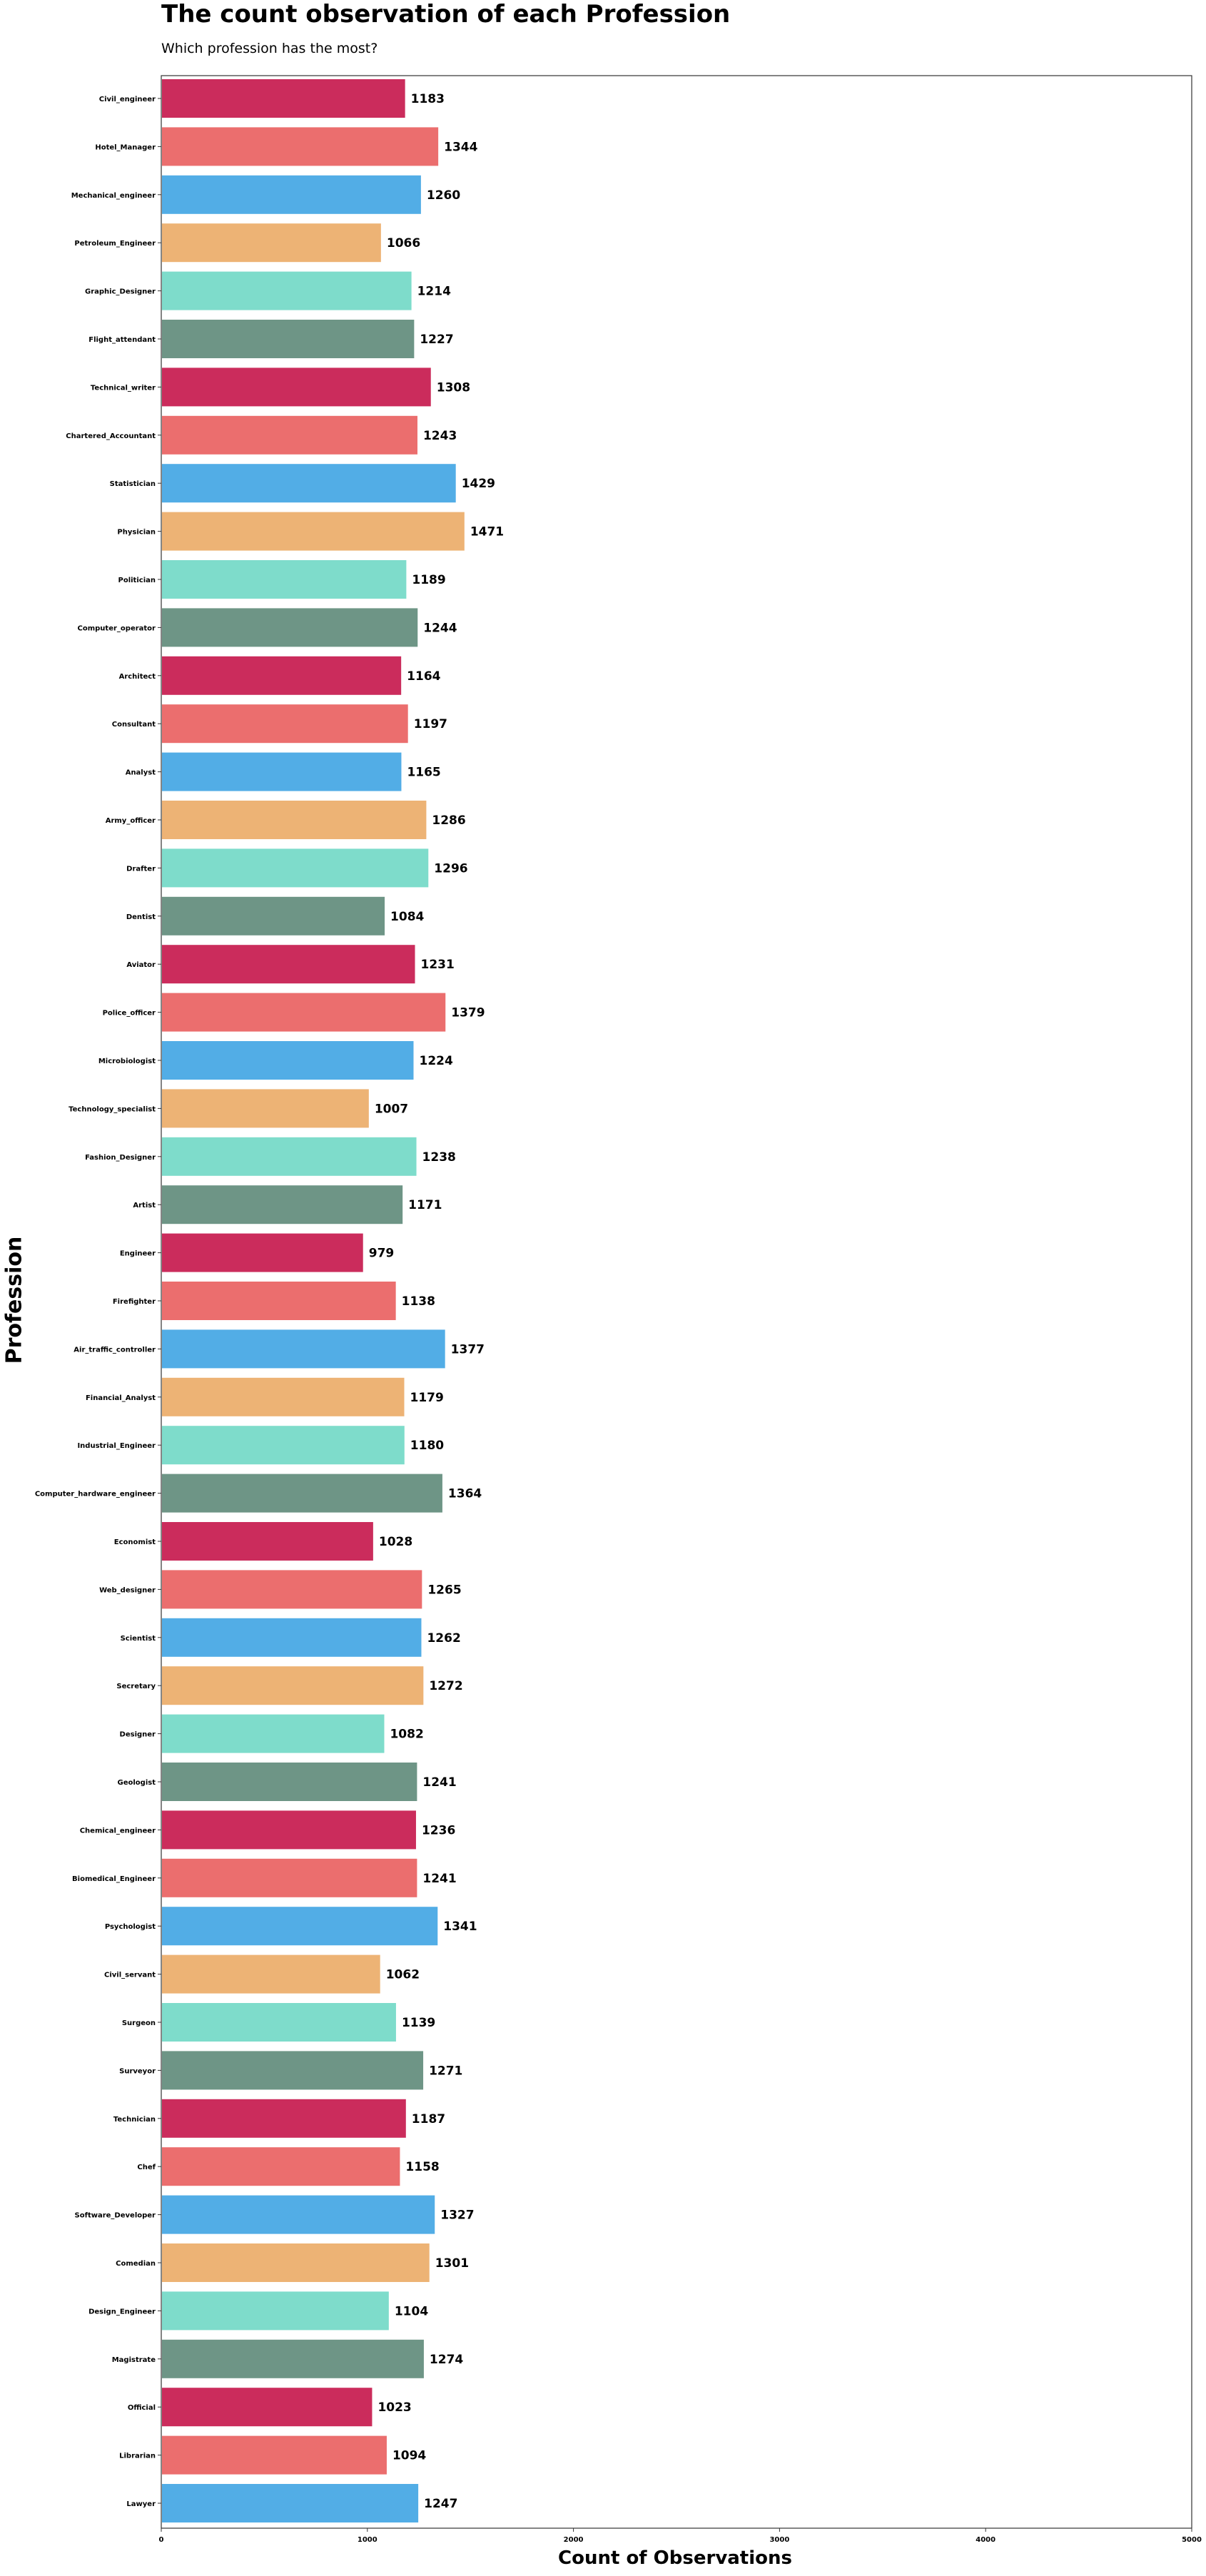 The width and height of the screenshot is (1206, 2576). What do you see at coordinates (435, 1061) in the screenshot?
I see `value-label: 1224` at bounding box center [435, 1061].